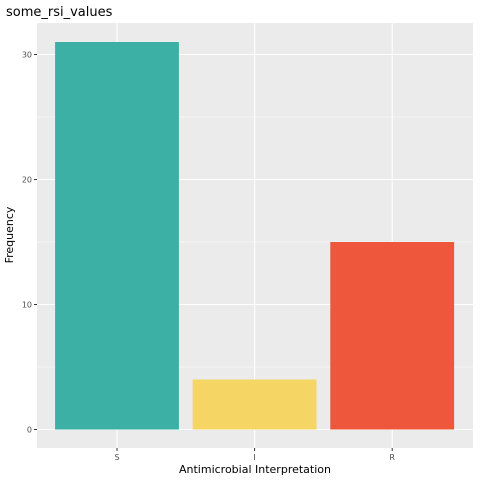 The width and height of the screenshot is (480, 484). I want to click on chart-title: some_rsi_values, so click(59, 12).